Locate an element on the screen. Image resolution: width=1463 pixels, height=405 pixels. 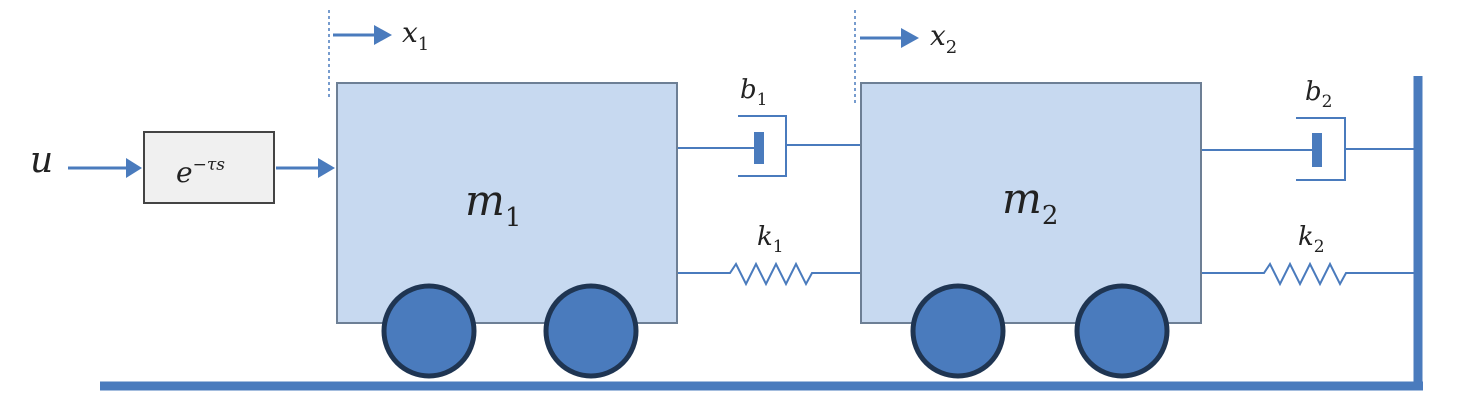
delay-label: e−τs is located at coordinates (200, 172).